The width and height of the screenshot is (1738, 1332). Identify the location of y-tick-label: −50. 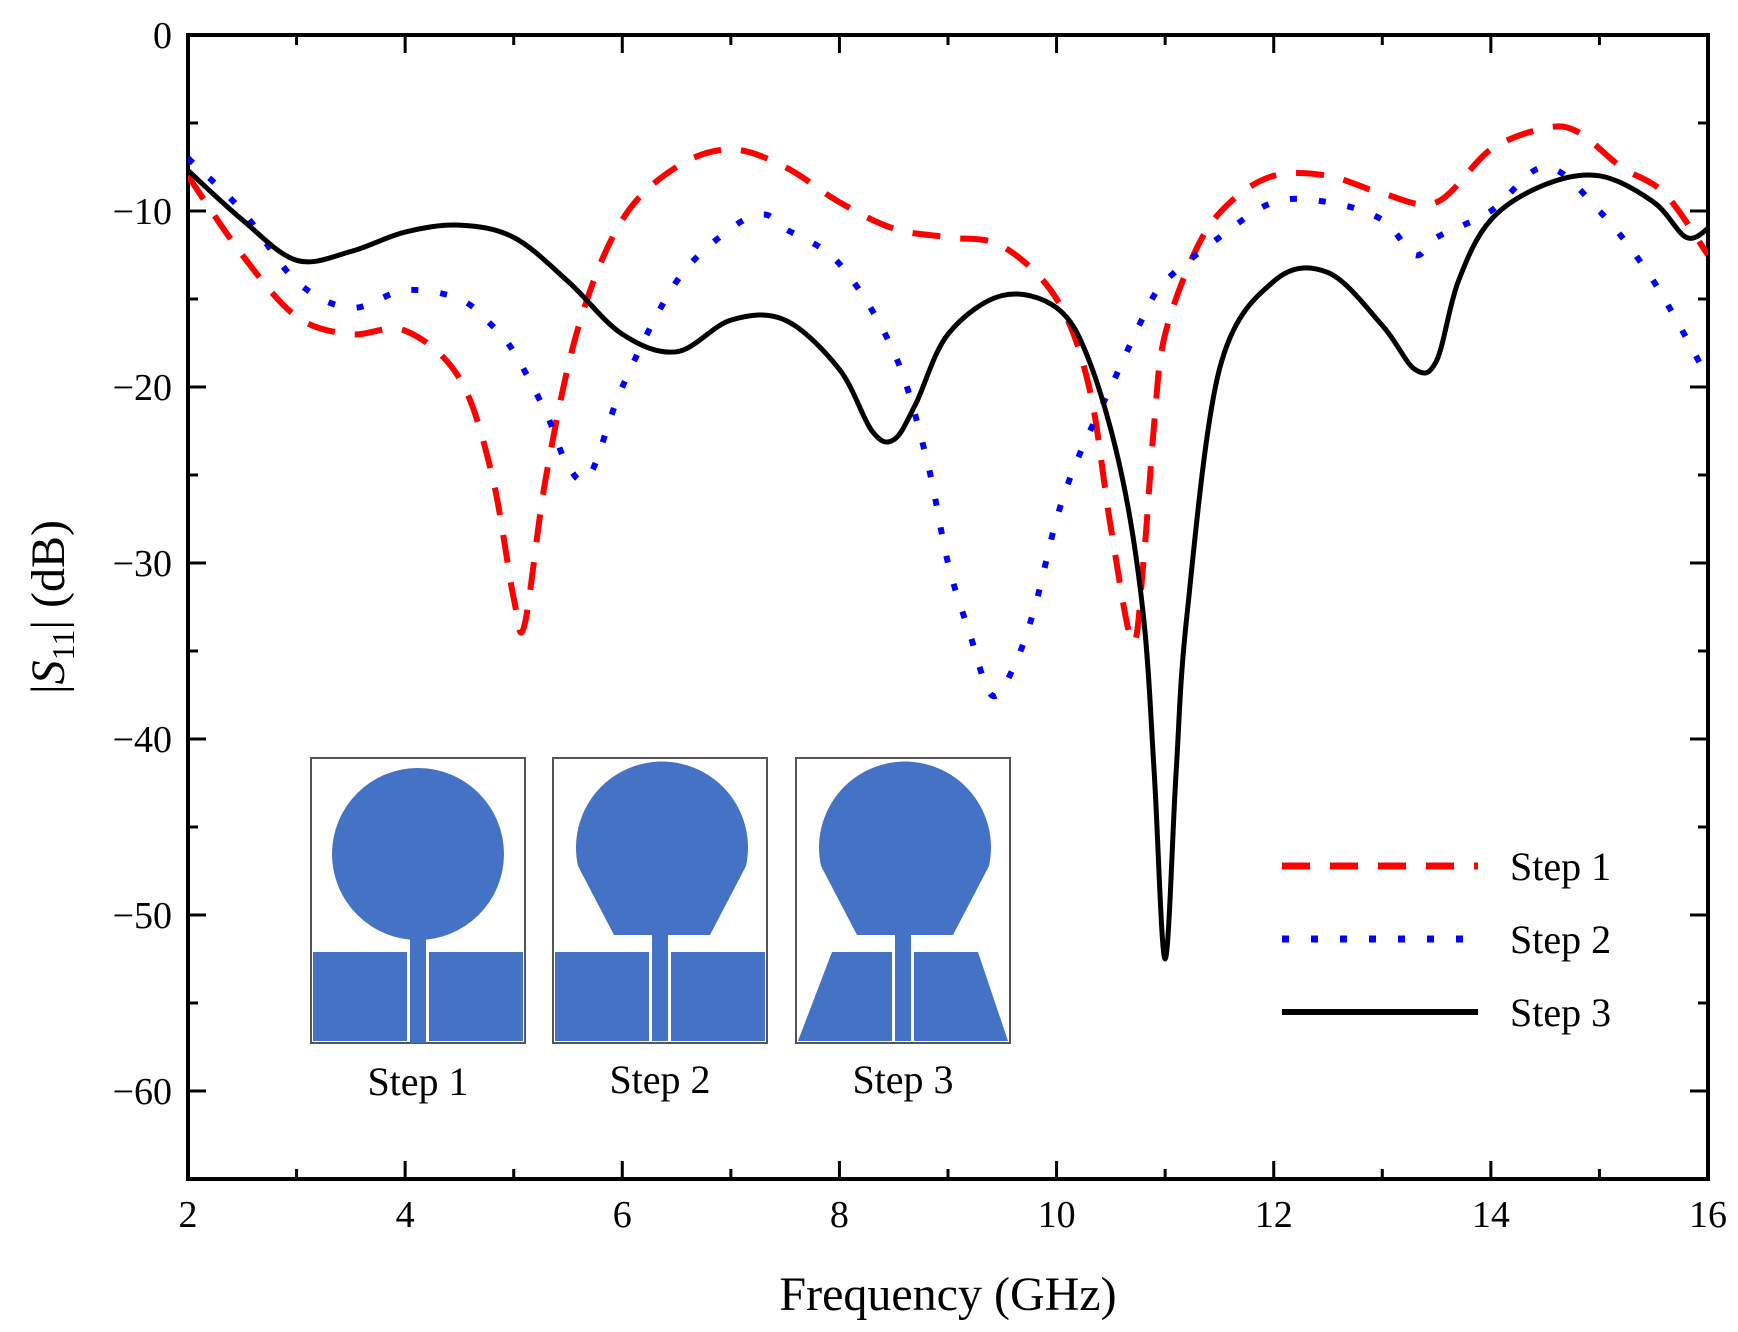
(142, 916).